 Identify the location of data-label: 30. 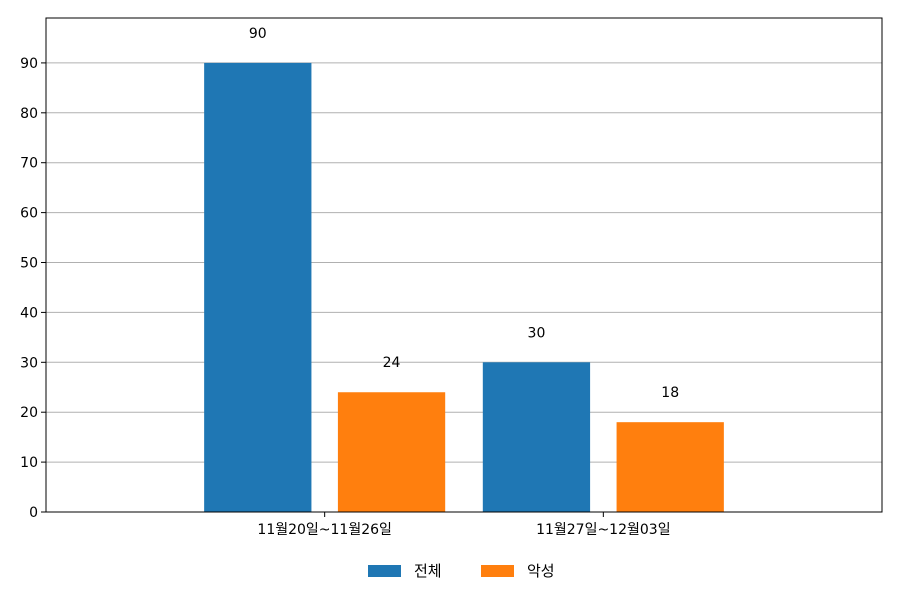
(537, 333).